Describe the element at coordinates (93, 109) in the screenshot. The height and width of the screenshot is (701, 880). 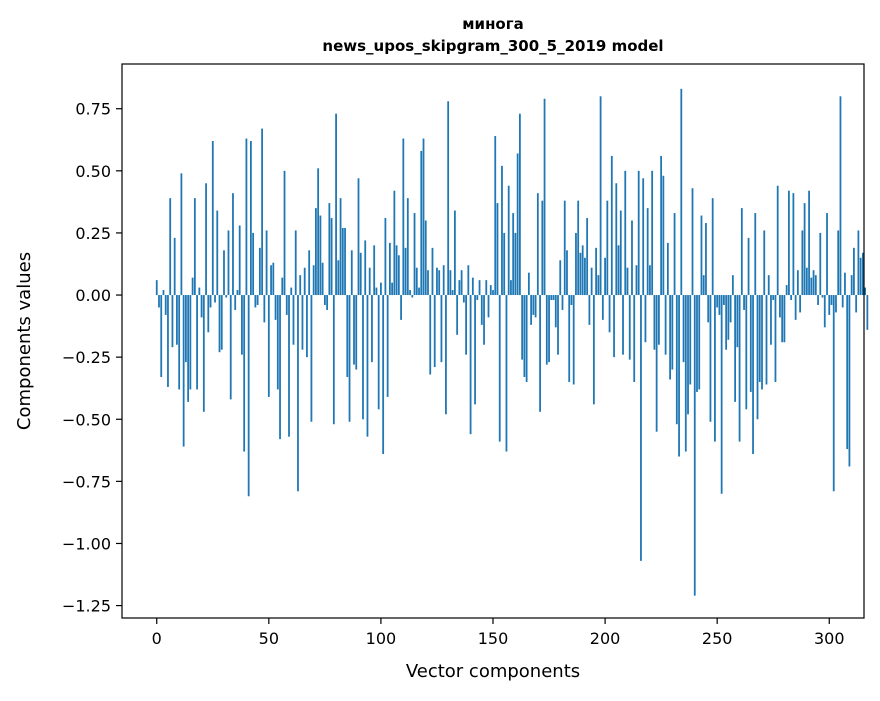
I see `y-tick-label-0: 0.75` at that location.